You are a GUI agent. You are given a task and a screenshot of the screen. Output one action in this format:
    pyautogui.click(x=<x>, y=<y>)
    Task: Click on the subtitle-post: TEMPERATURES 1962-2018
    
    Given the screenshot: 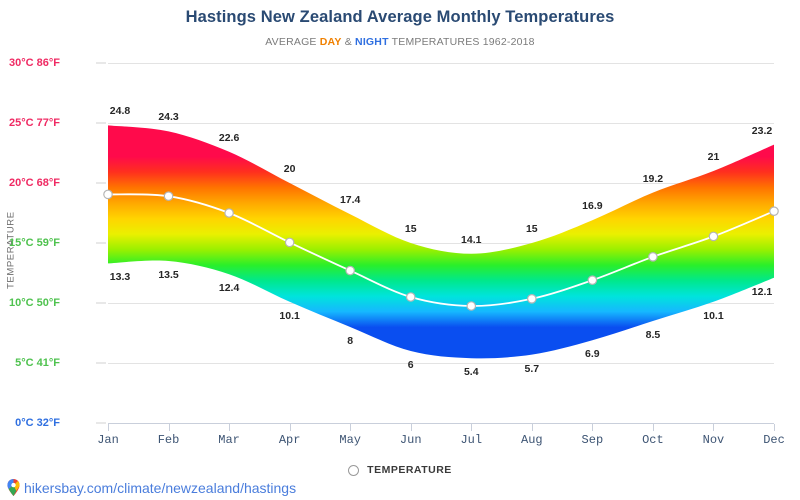 What is the action you would take?
    pyautogui.click(x=461, y=42)
    